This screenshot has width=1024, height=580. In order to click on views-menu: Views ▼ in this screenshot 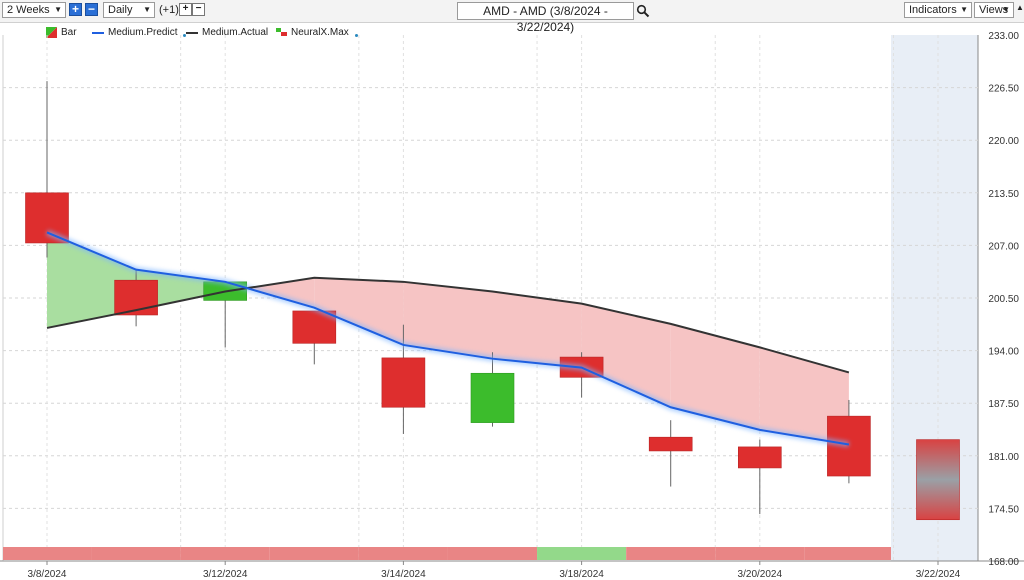, I will do `click(994, 10)`.